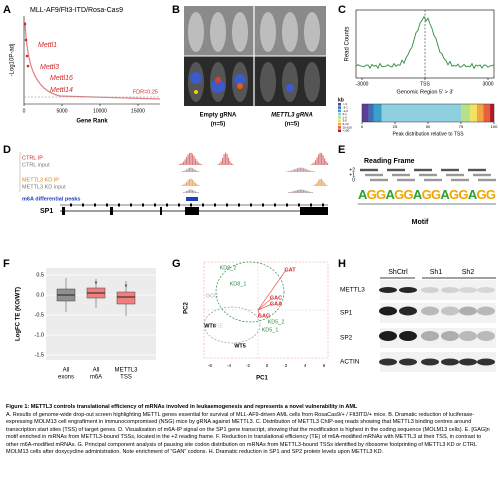 Image resolution: width=500 pixels, height=500 pixels. I want to click on y-axis-label: LogFC TE (KO/WT), so click(19, 314).